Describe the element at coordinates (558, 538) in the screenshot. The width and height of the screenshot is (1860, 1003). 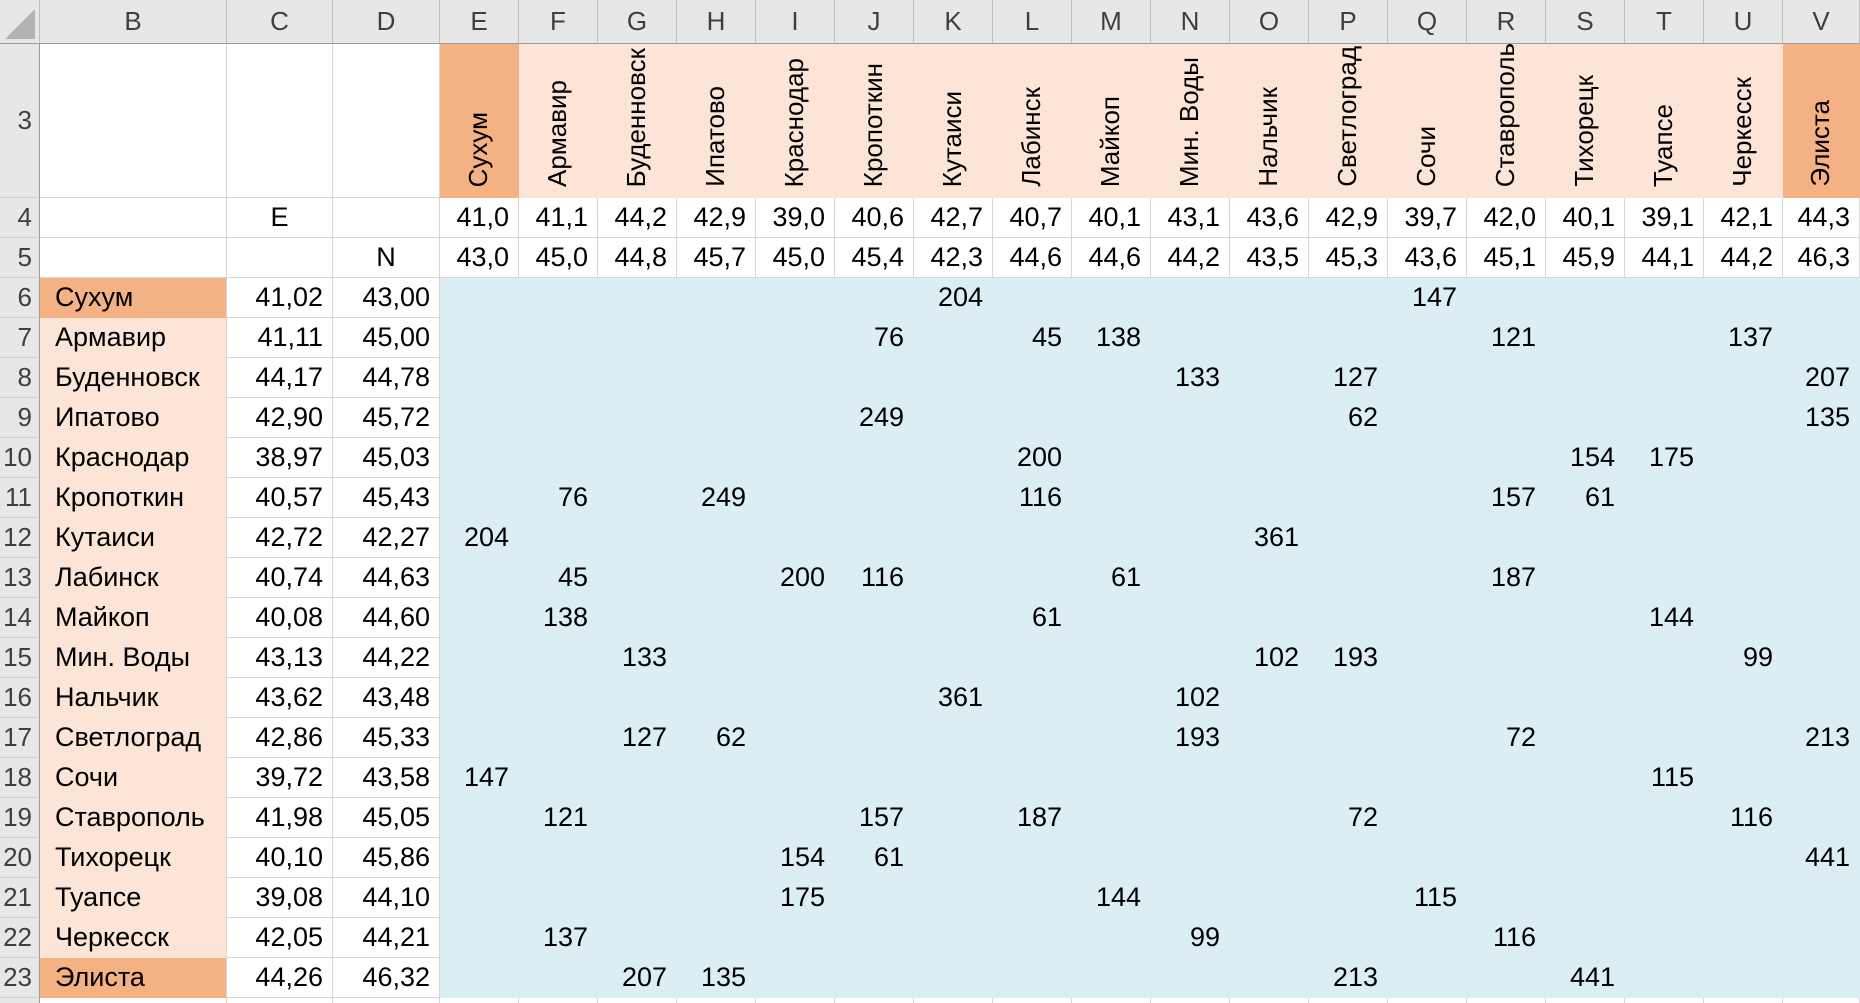
I see `cell-F12` at that location.